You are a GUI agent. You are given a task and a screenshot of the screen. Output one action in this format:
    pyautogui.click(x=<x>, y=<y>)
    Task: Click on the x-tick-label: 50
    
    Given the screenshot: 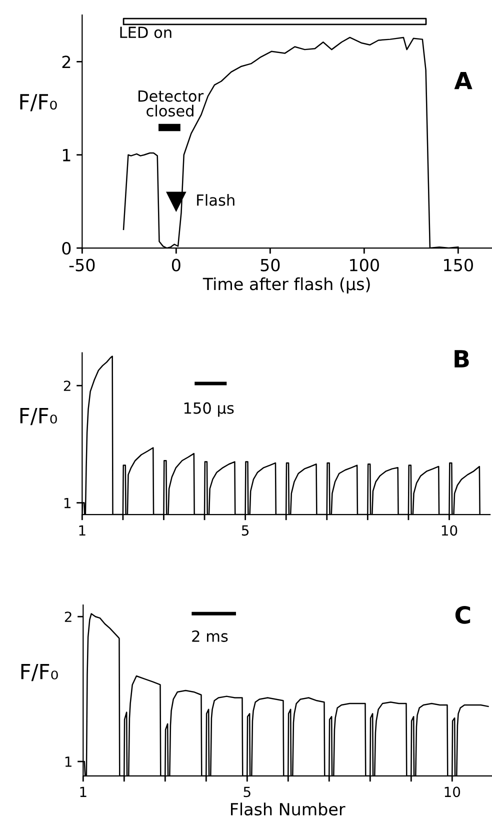 What is the action you would take?
    pyautogui.click(x=270, y=265)
    